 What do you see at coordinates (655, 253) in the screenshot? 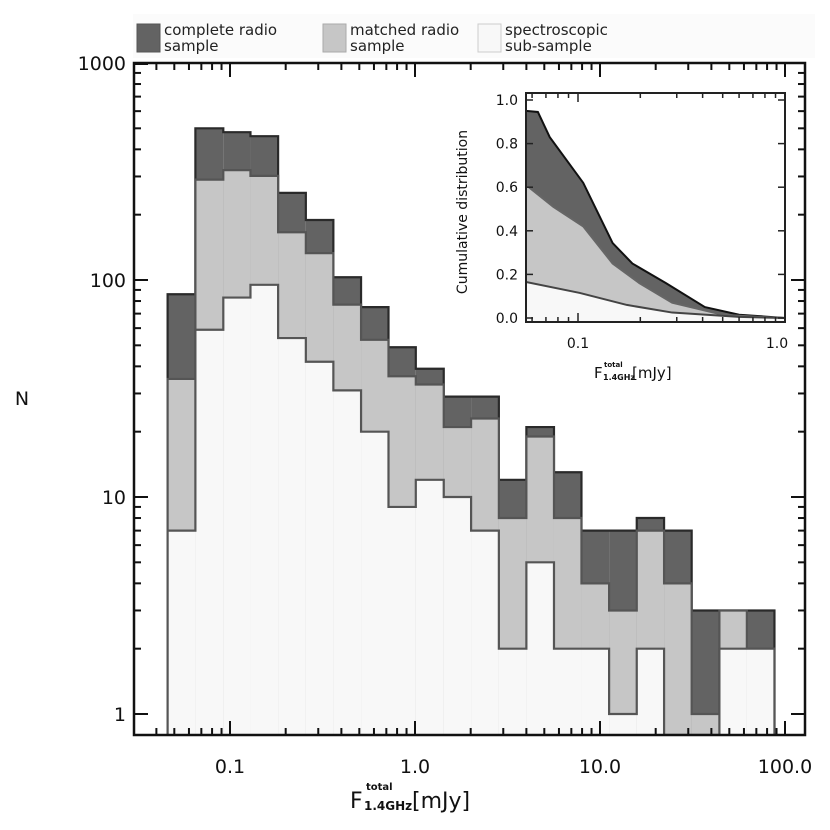
I see `cumulative-area-matched-radio-sample` at bounding box center [655, 253].